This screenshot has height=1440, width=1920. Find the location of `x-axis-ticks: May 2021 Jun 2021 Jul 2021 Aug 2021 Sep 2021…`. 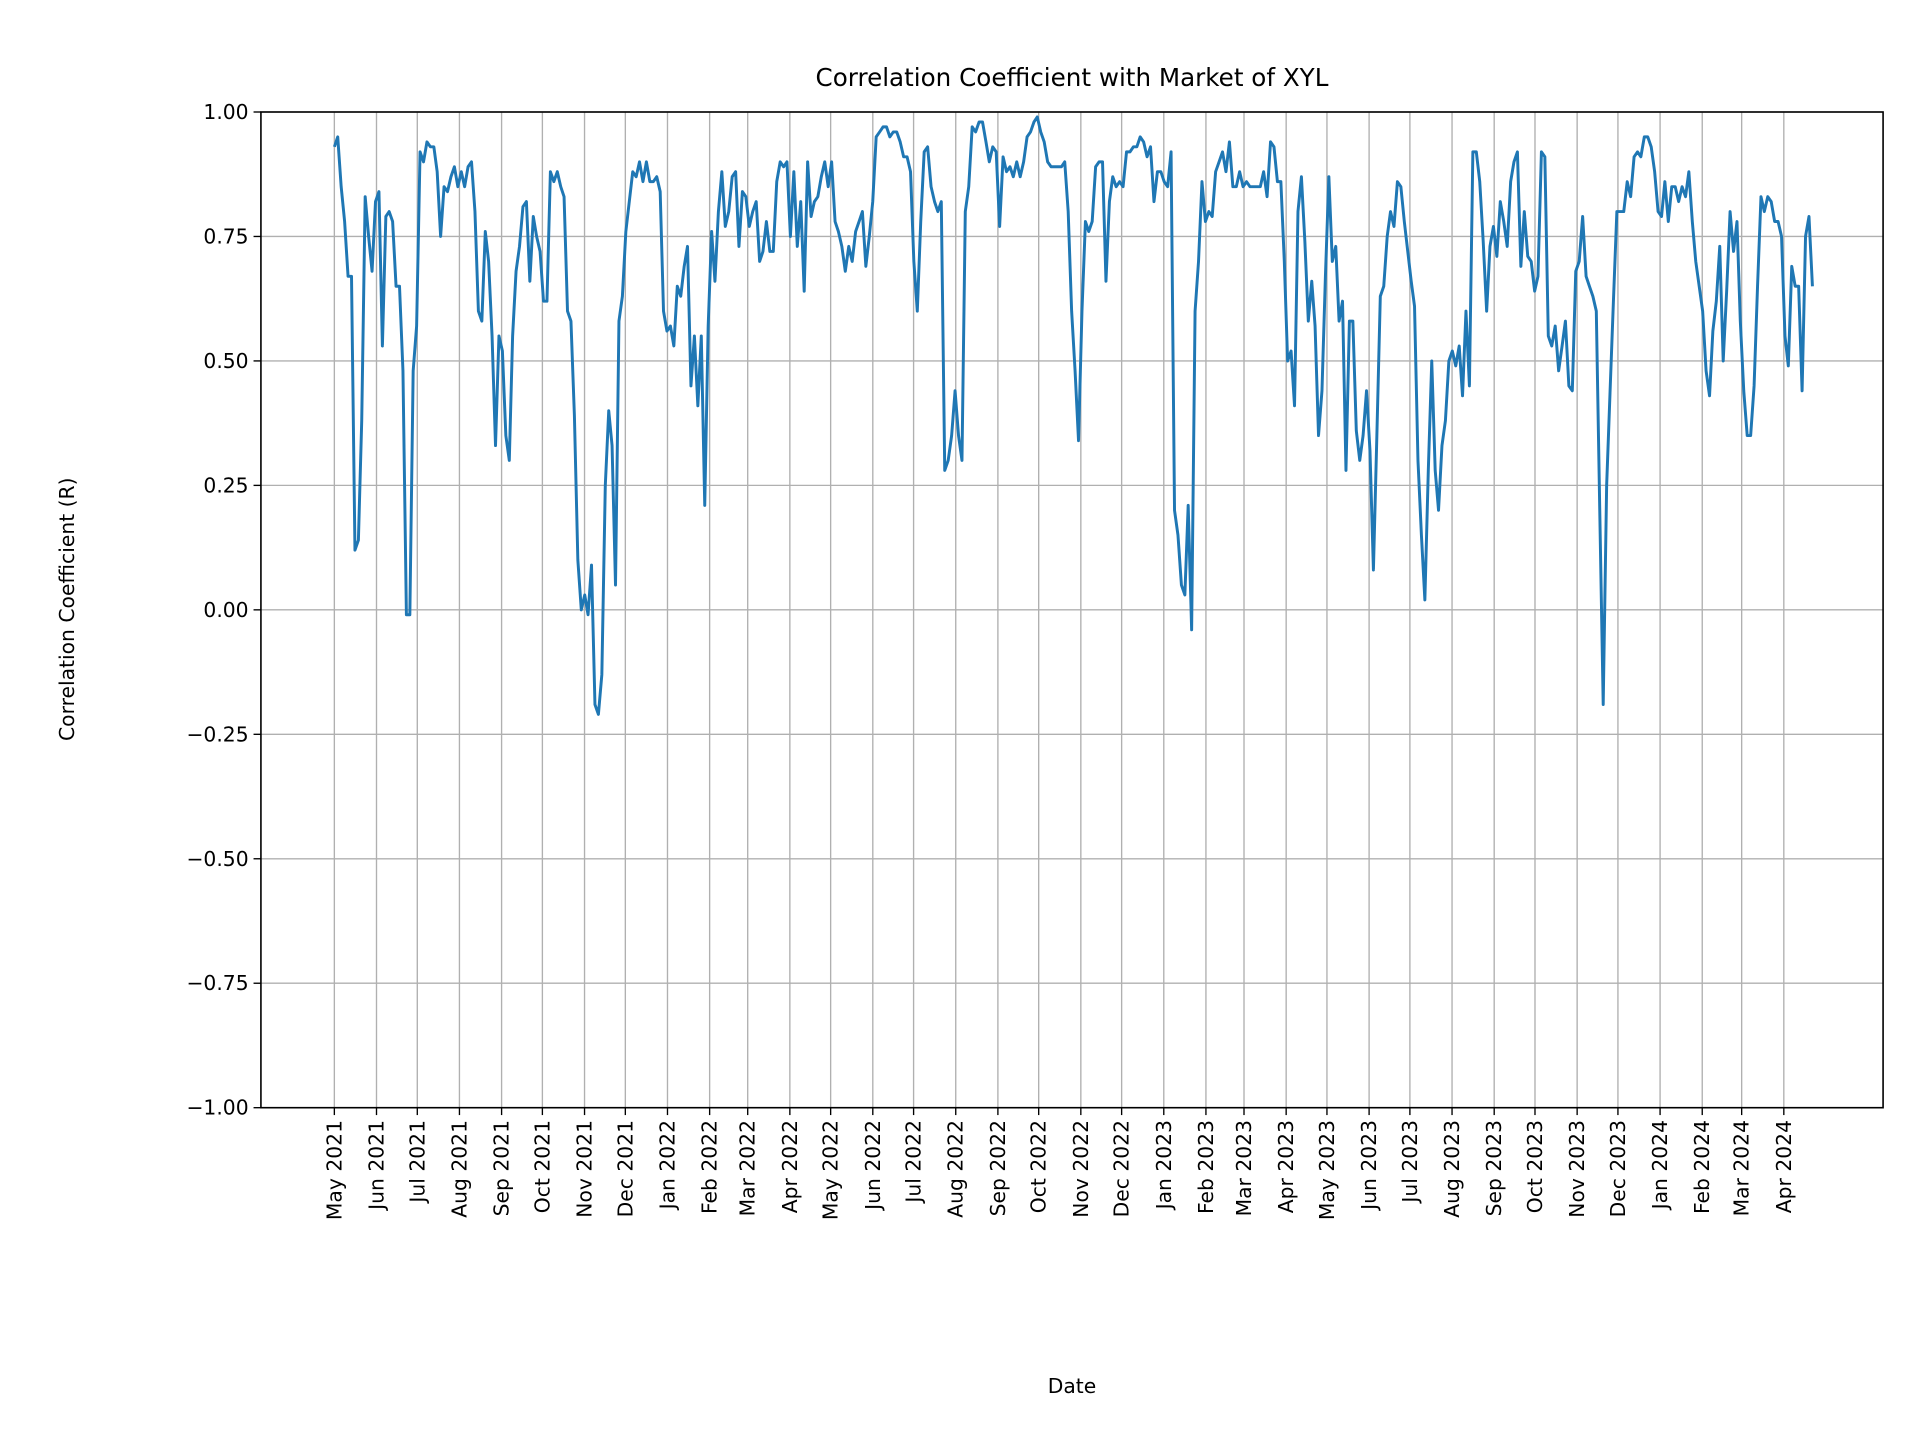

x-axis-ticks: May 2021 Jun 2021 Jul 2021 Aug 2021 Sep 2021… is located at coordinates (1059, 1163).